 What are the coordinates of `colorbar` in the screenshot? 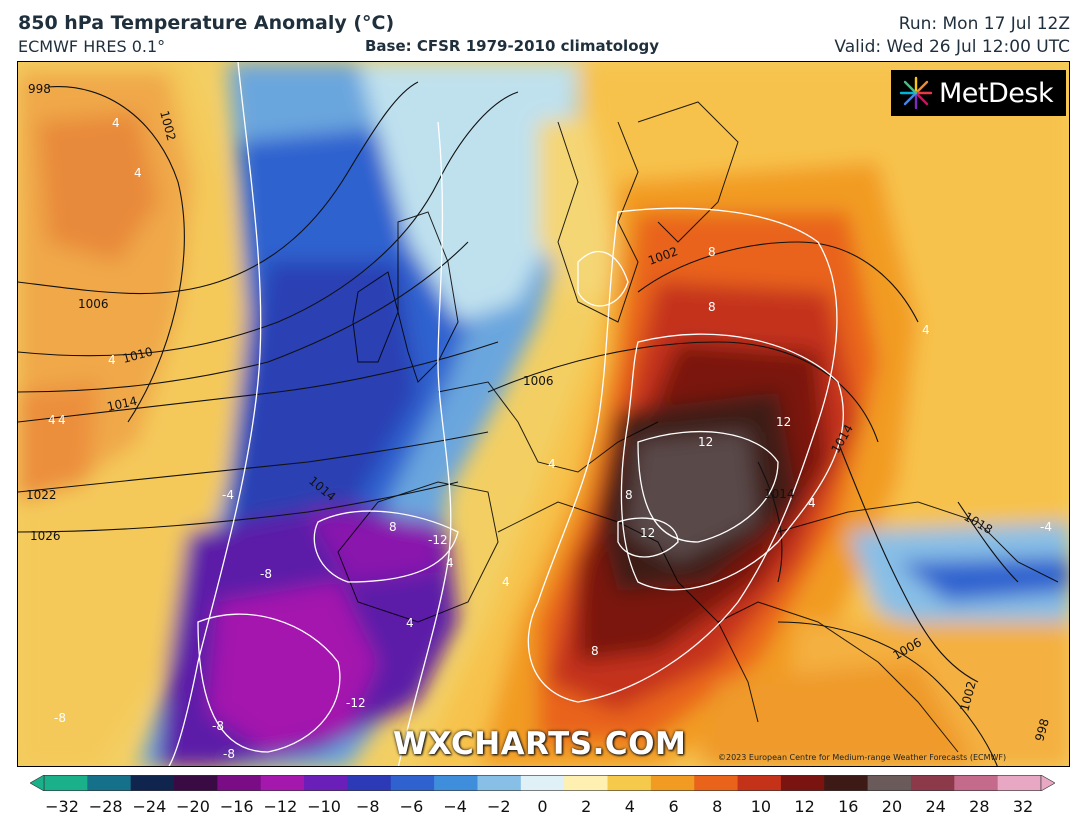 It's located at (542, 783).